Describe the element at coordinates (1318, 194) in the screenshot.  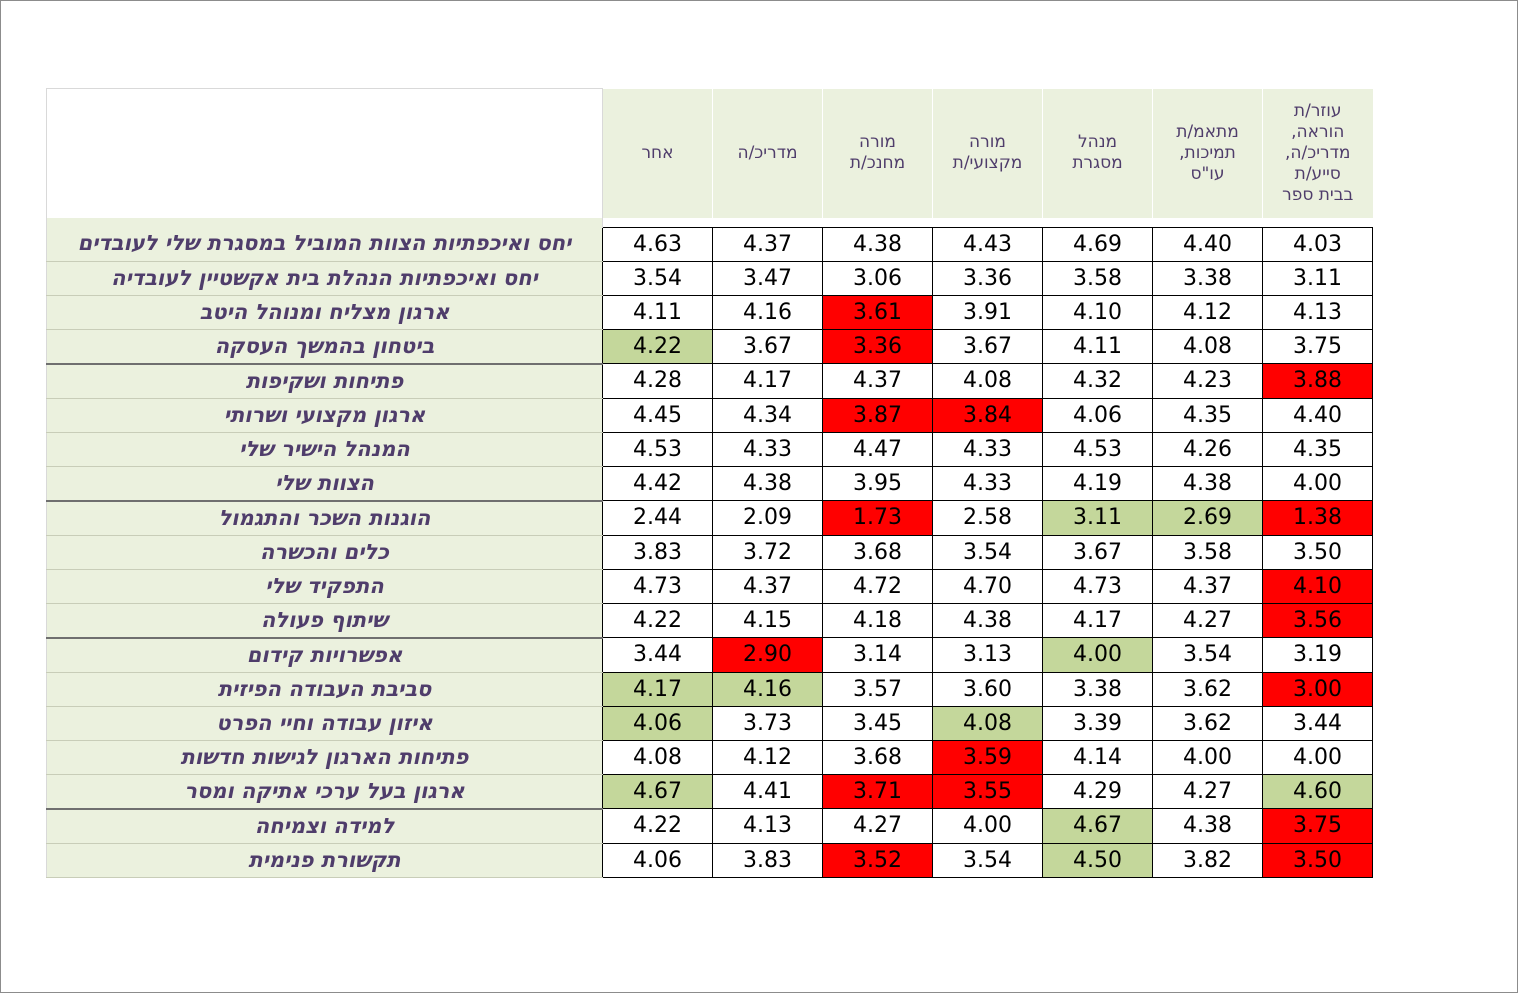
I see `column-header-line: בבית ספר` at that location.